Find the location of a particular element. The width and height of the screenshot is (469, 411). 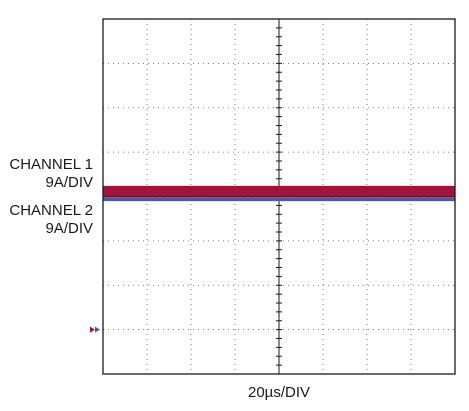

channel-2-label: CHANNEL 2 is located at coordinates (51, 210).